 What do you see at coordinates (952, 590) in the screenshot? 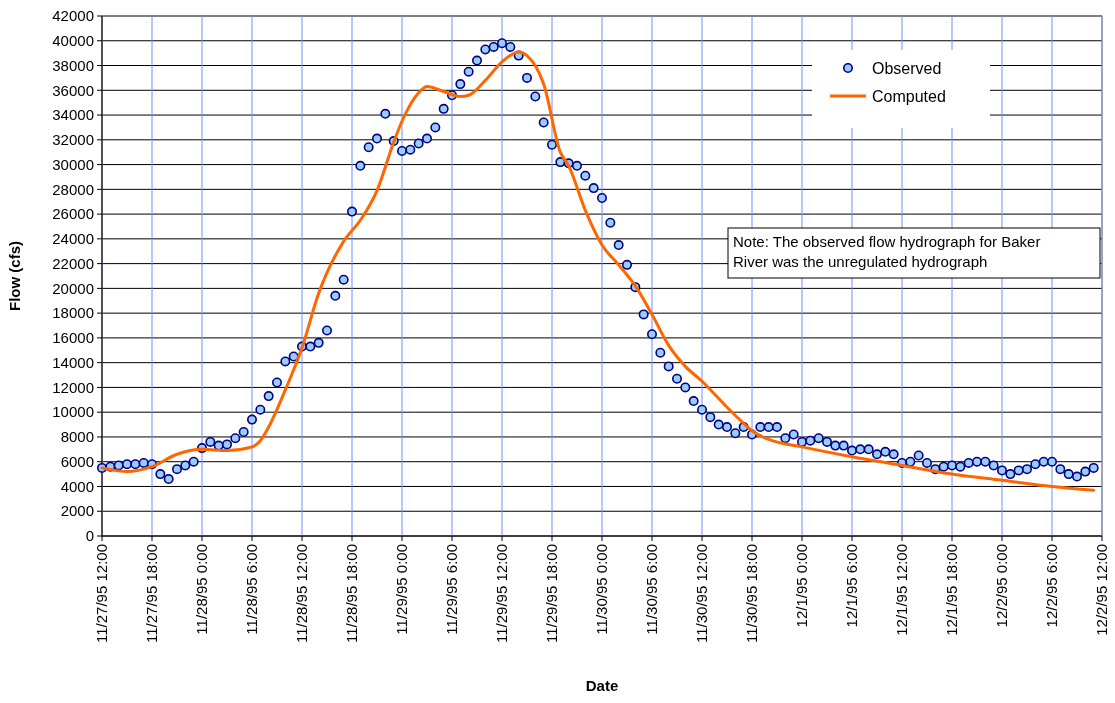
I see `x-tick-label: 12/1/95 18:00` at bounding box center [952, 590].